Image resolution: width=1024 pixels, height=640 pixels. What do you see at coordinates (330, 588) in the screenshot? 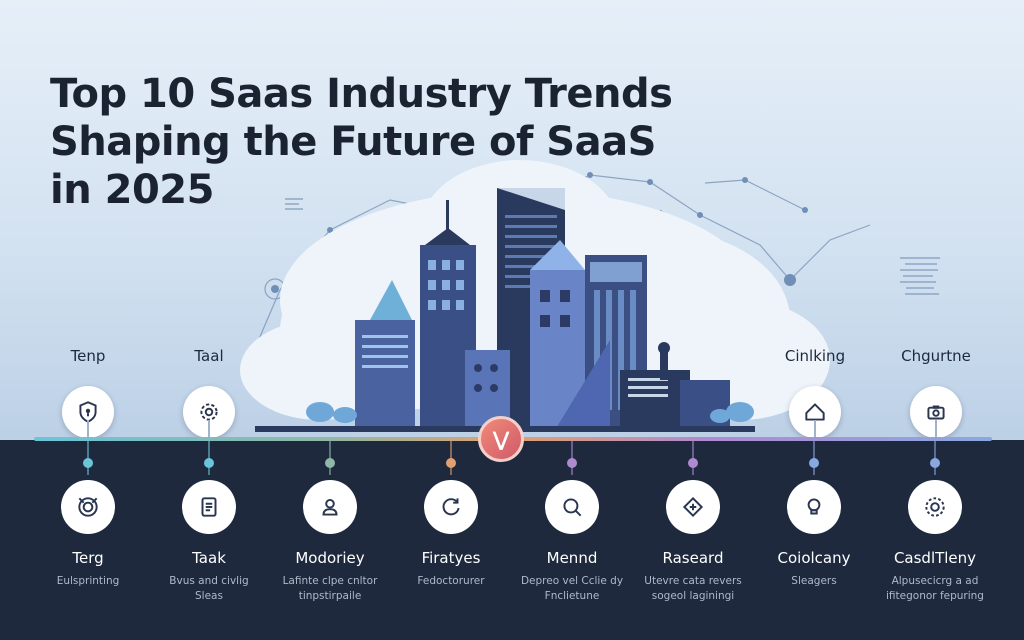
I see `bottom-item-desc: Lafinte clpe cnltor tinpstirpaile` at bounding box center [330, 588].